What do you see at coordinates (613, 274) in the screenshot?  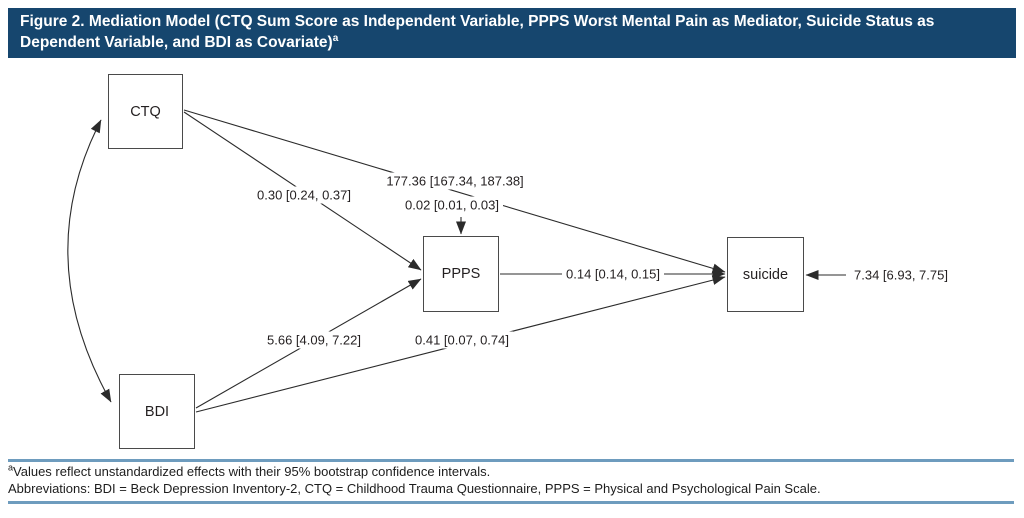 I see `path-label-ppps-suicide: 0.14 [0.14, 0.15]` at bounding box center [613, 274].